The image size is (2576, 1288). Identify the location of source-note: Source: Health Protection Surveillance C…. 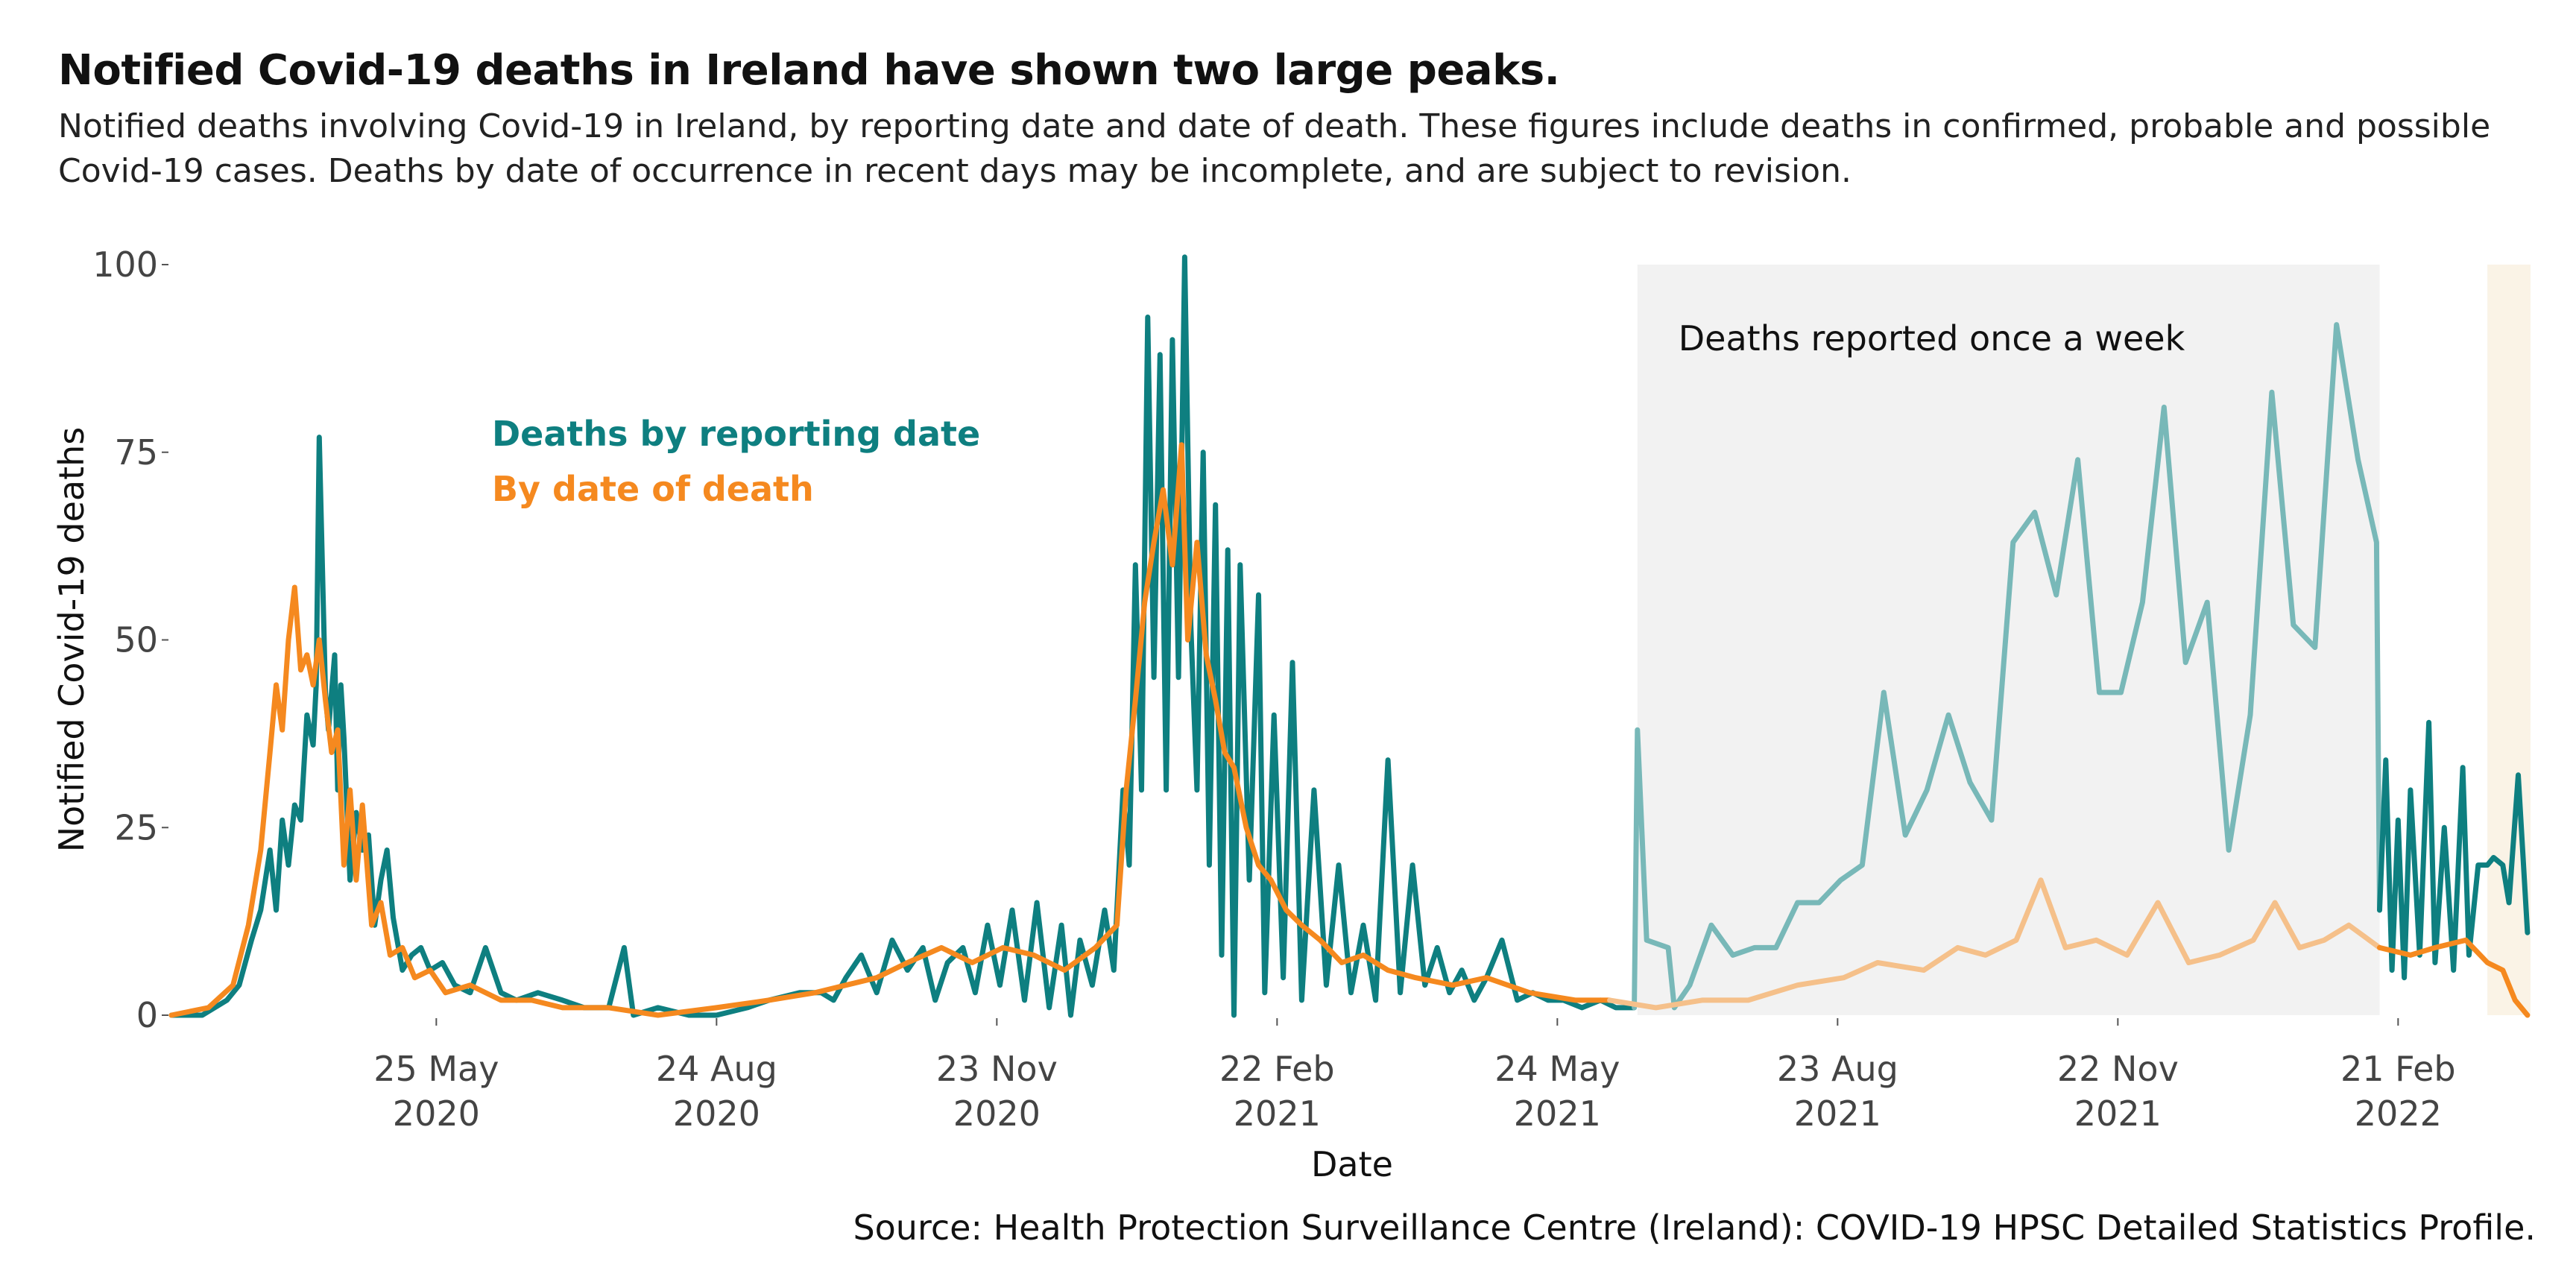
(1694, 1228).